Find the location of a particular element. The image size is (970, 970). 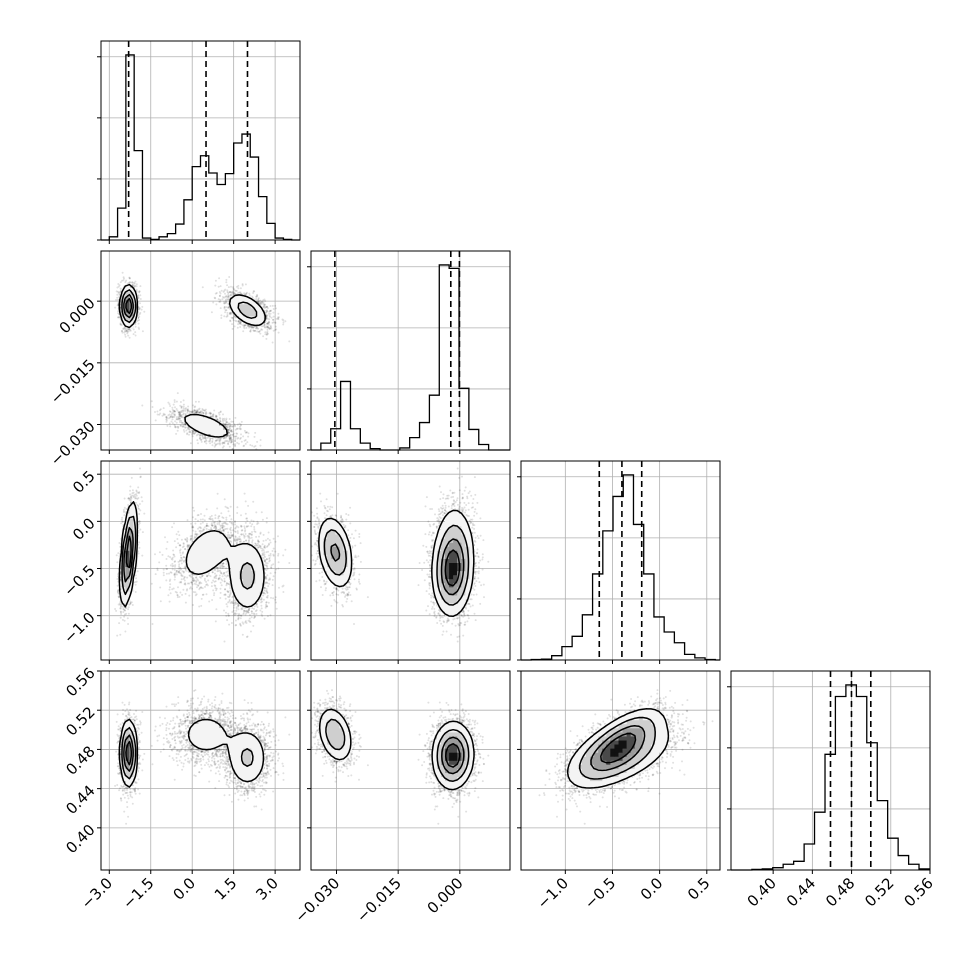

scatter-panel-p0-p2: −1.0−0.50.00.5 is located at coordinates (180, 562).